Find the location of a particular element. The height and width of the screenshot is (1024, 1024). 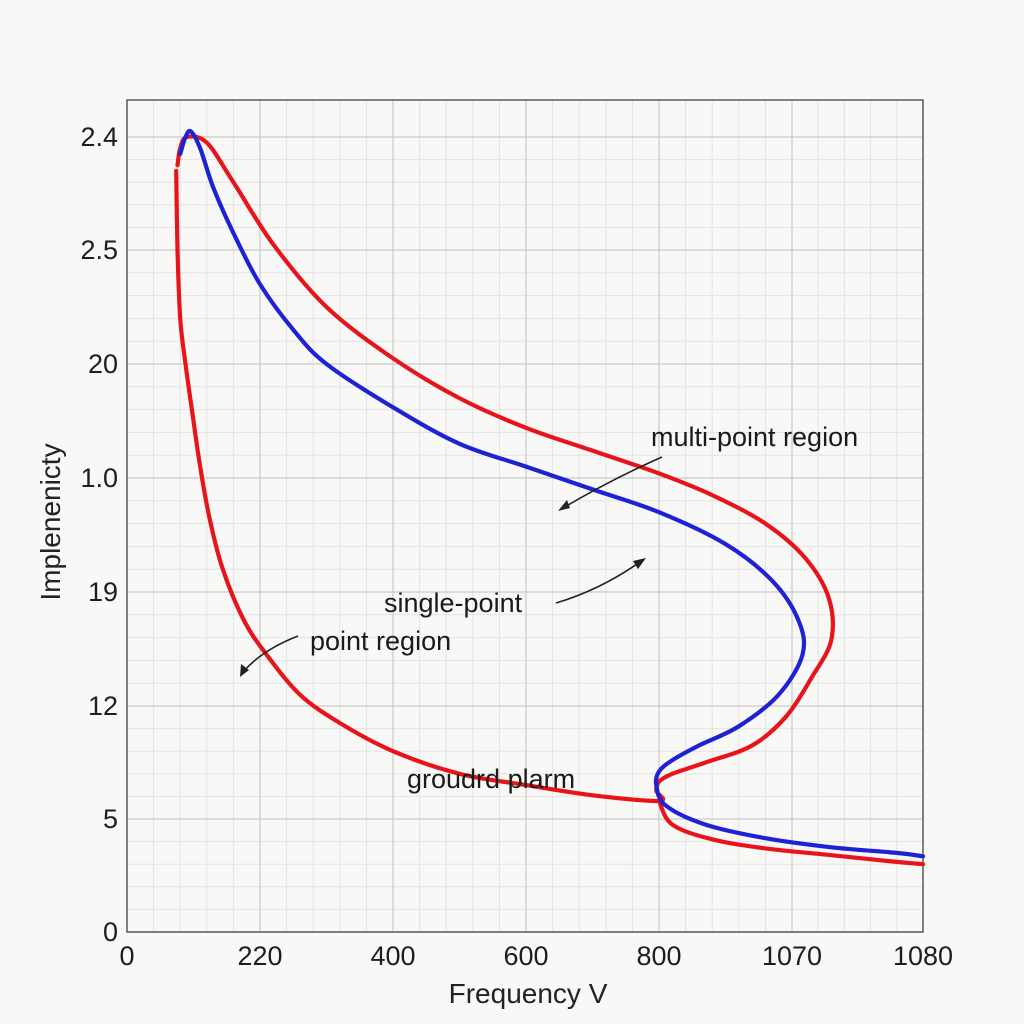

x-tick-labels: 0 220 400 600 800 1070 1080 is located at coordinates (536, 956).